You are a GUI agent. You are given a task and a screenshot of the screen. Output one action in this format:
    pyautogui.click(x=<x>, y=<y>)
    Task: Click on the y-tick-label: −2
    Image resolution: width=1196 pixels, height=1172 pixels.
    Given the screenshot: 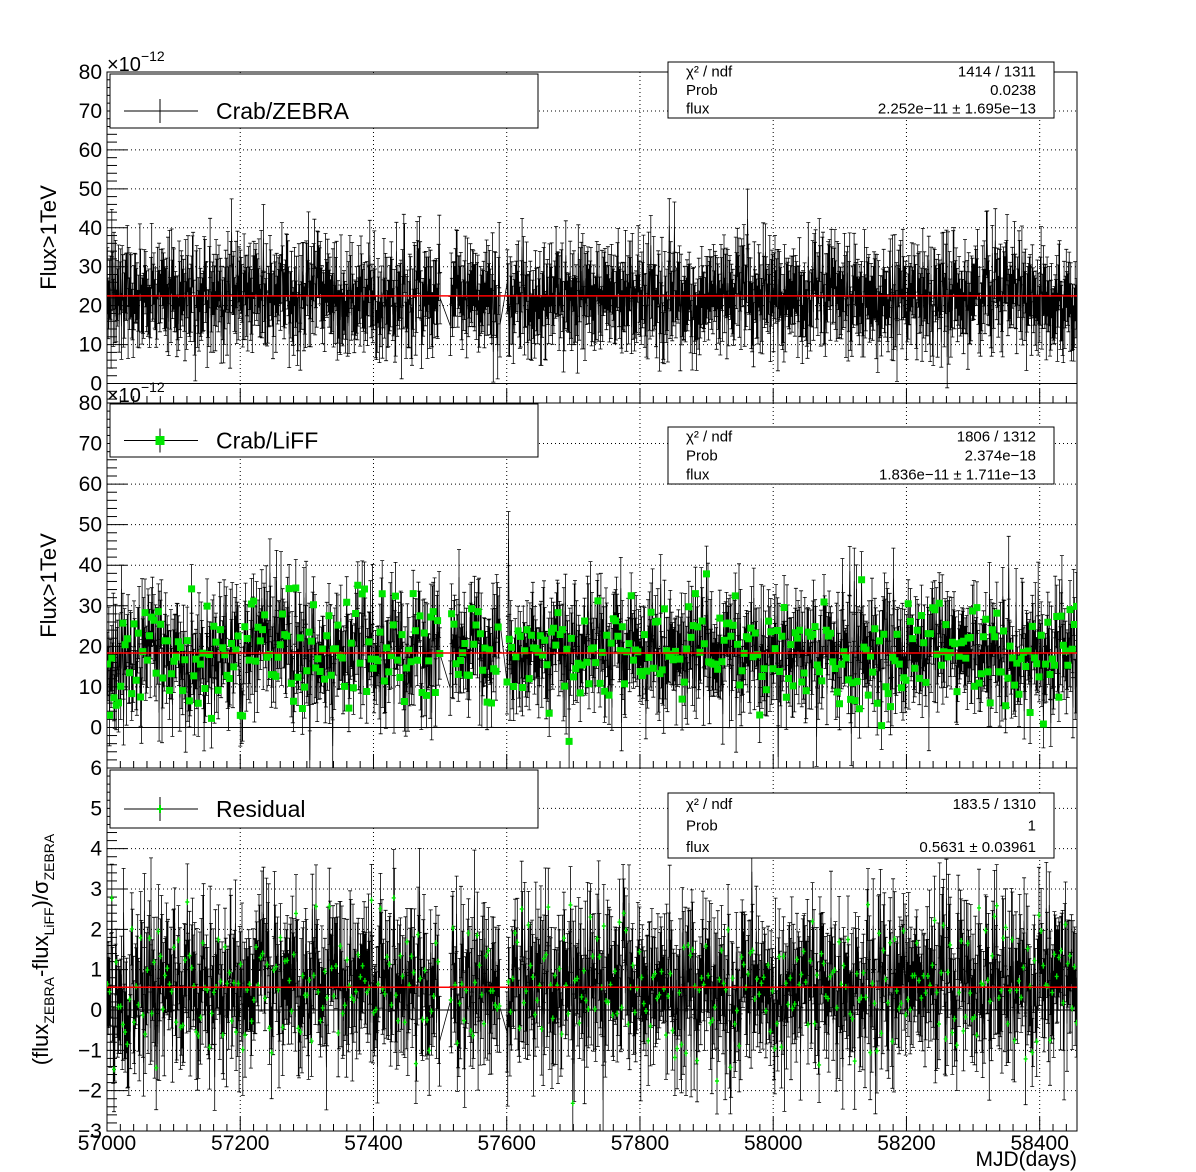 What is the action you would take?
    pyautogui.click(x=90, y=1091)
    